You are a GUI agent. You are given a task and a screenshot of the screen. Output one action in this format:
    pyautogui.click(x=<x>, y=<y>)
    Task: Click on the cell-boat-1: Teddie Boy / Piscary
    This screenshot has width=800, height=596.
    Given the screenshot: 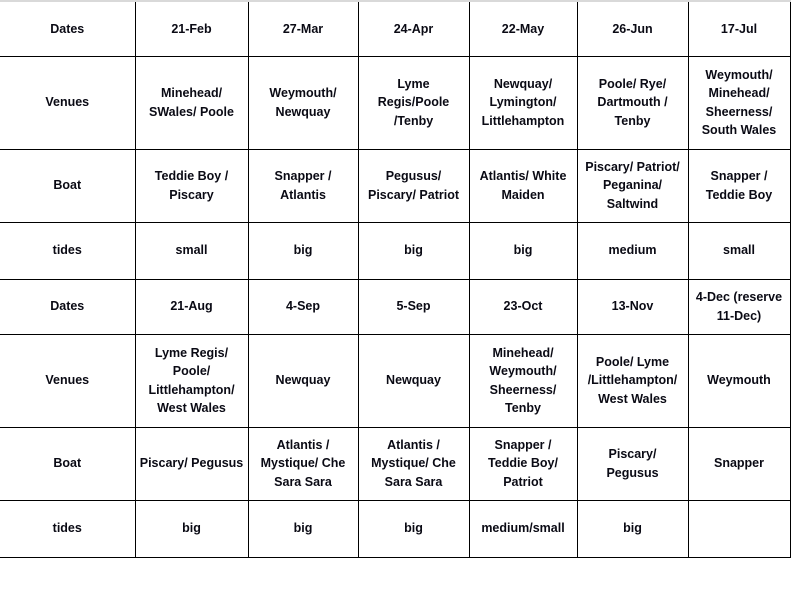 What is the action you would take?
    pyautogui.click(x=192, y=185)
    